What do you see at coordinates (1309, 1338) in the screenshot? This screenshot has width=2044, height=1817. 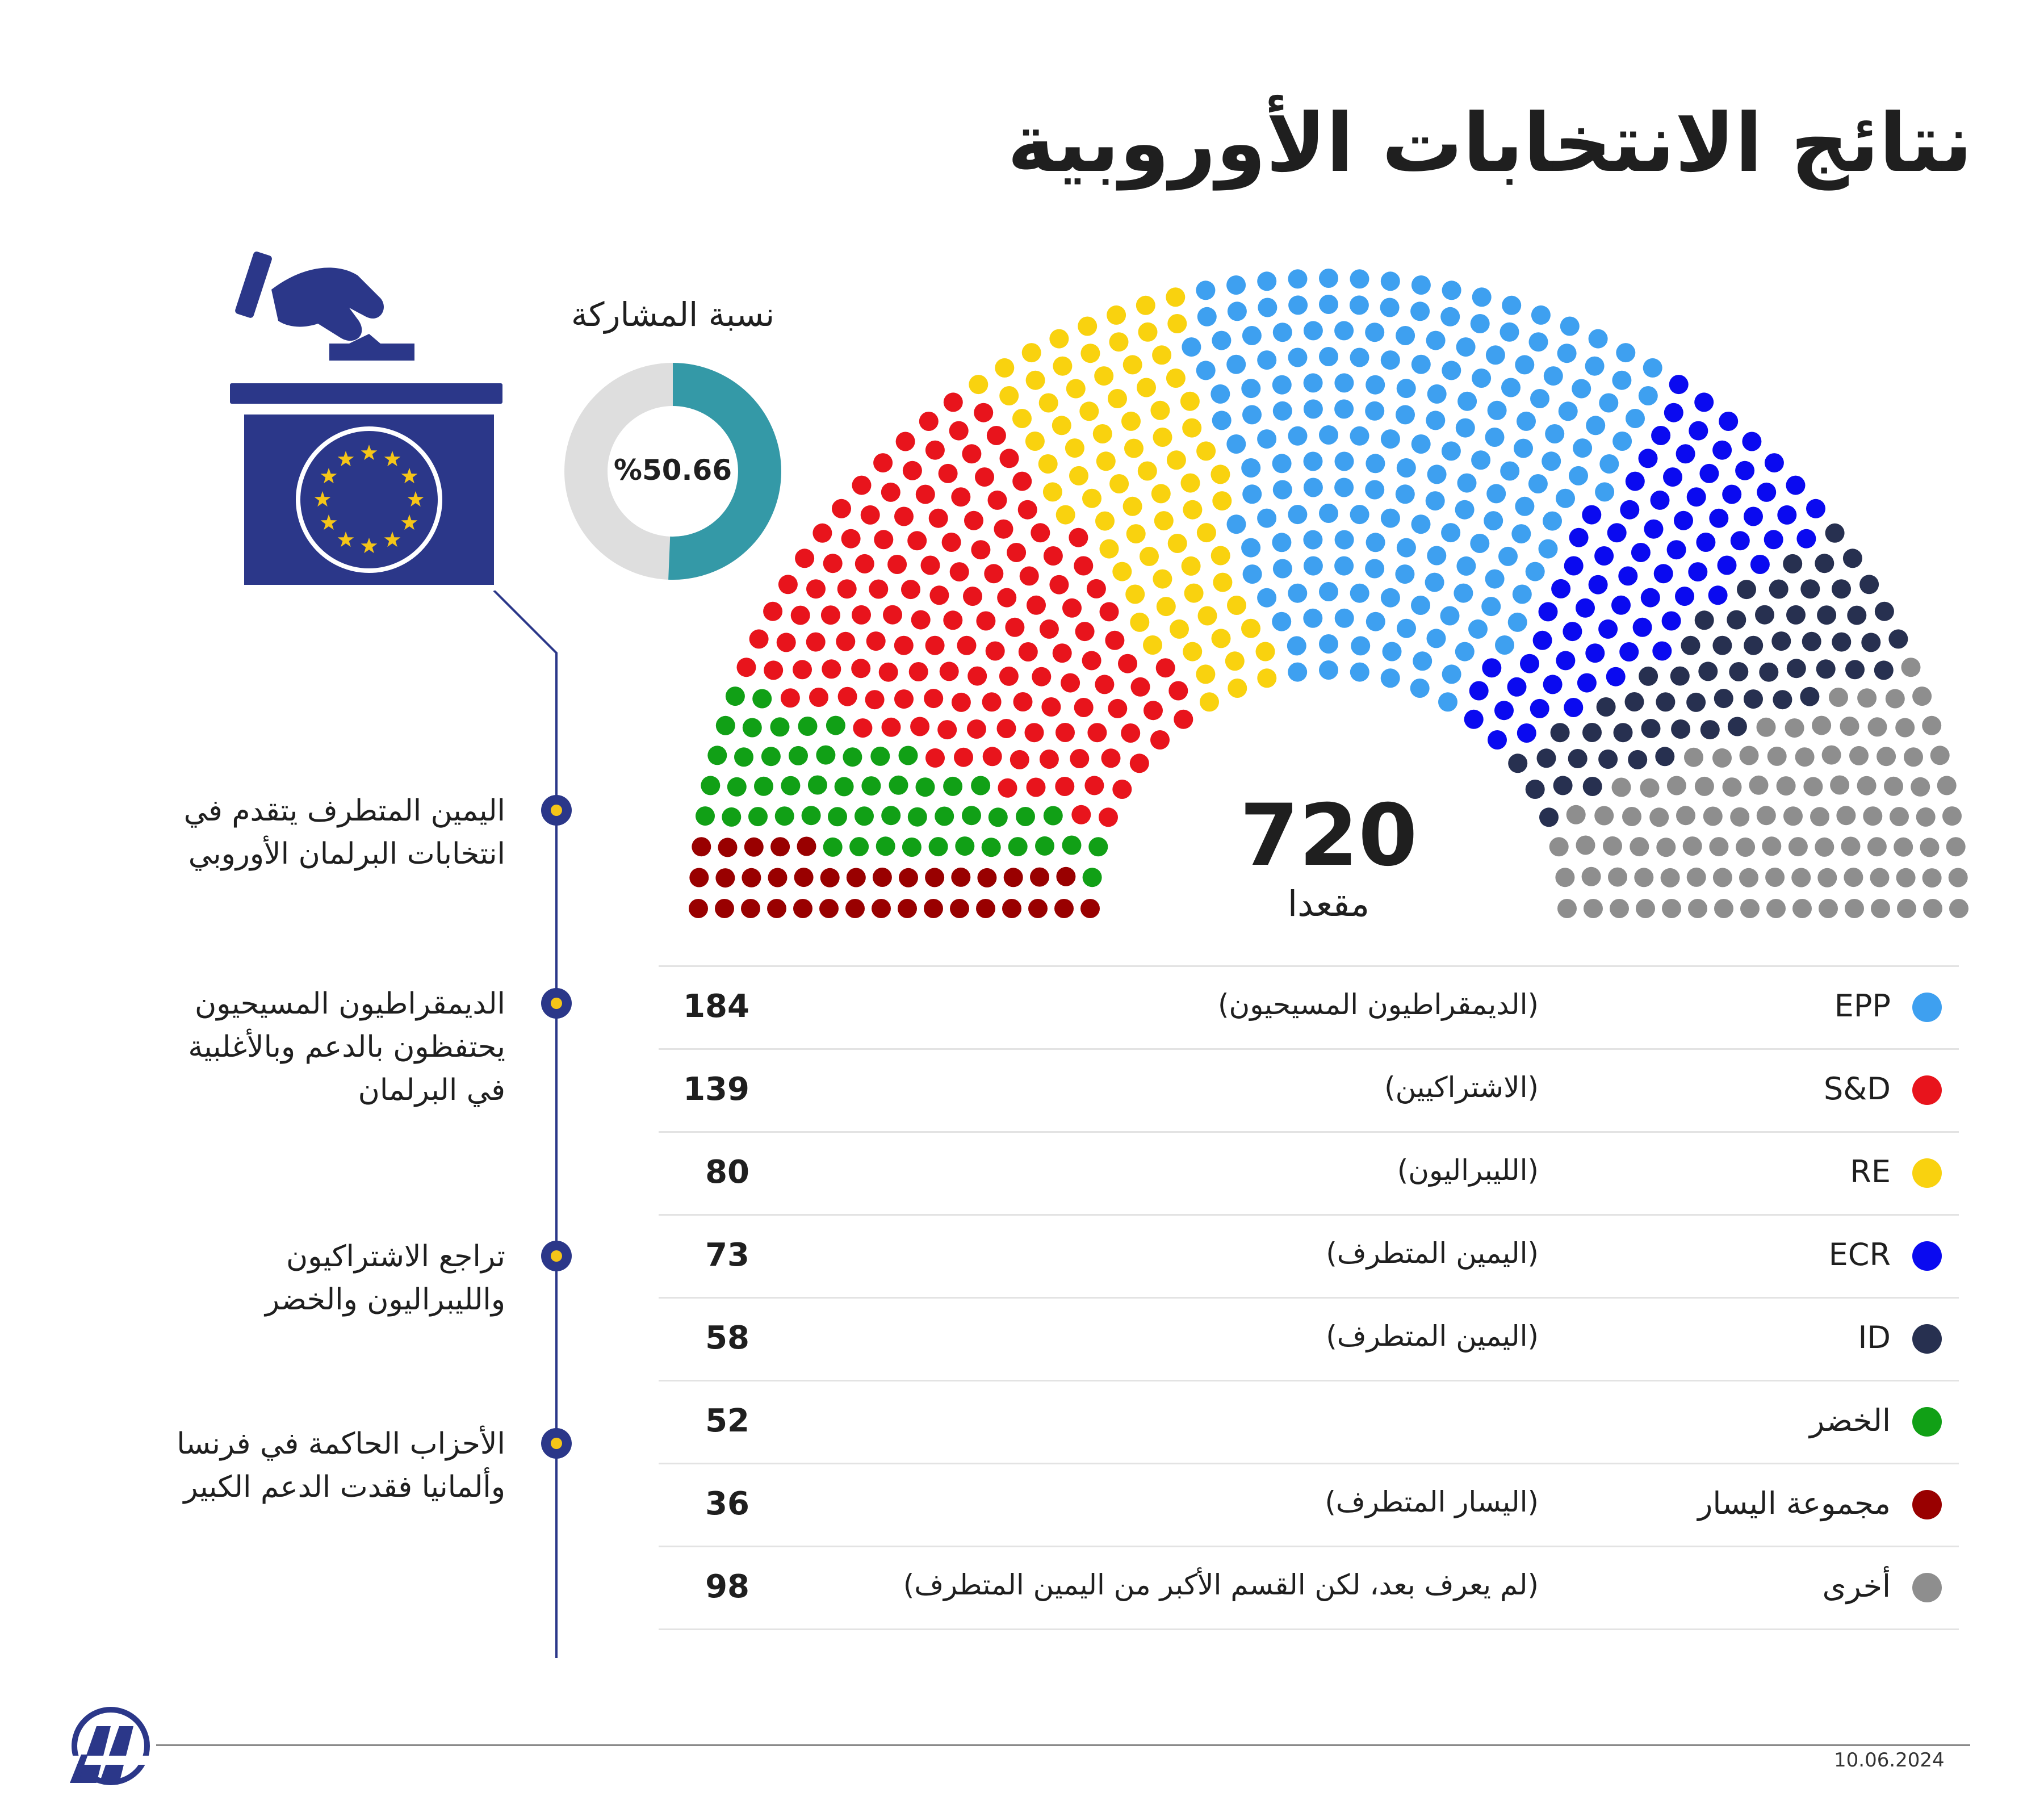 I see `legend-row: ID (اليمين المتطرف) 58` at bounding box center [1309, 1338].